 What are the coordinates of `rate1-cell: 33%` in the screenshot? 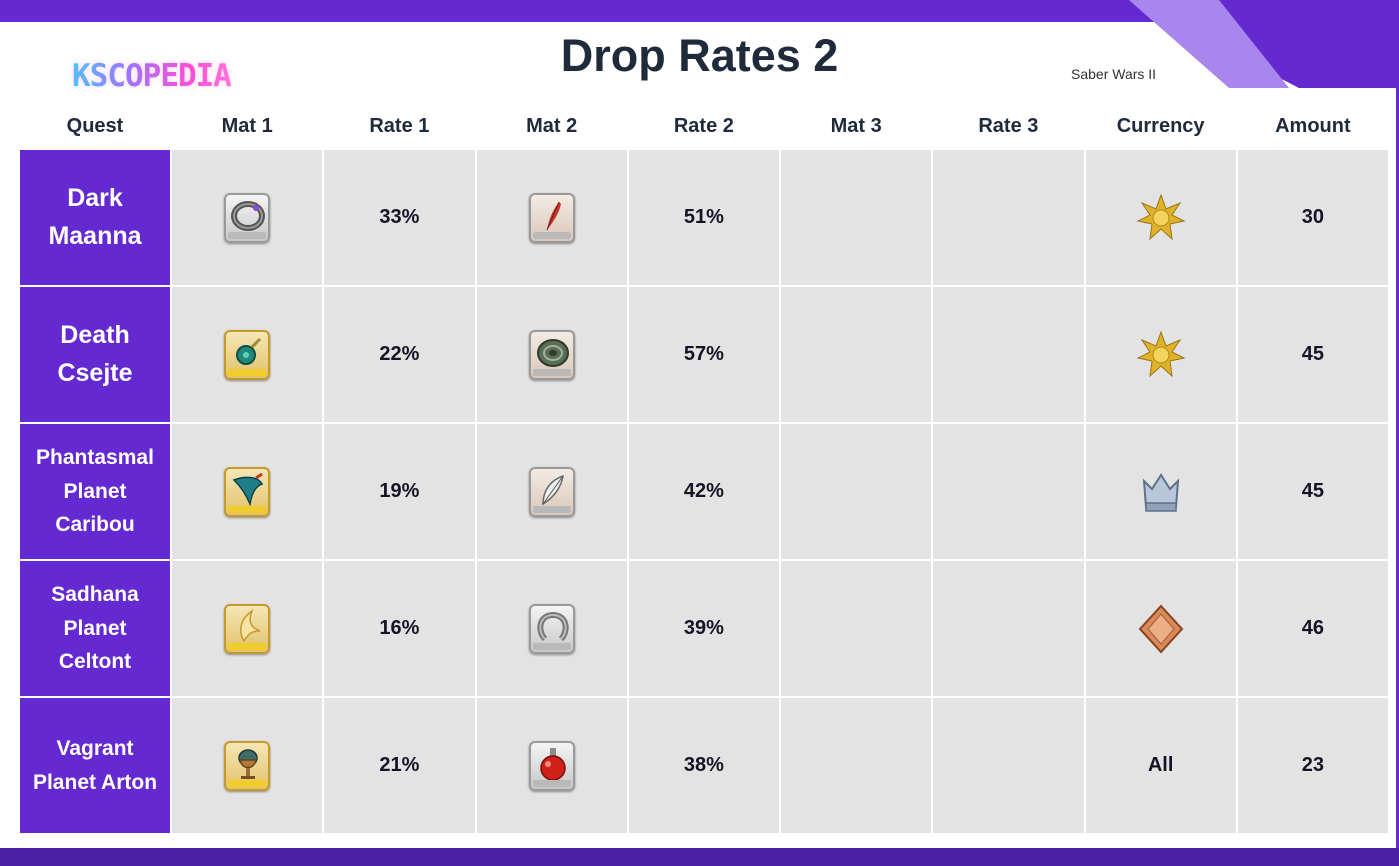 It's located at (399, 217).